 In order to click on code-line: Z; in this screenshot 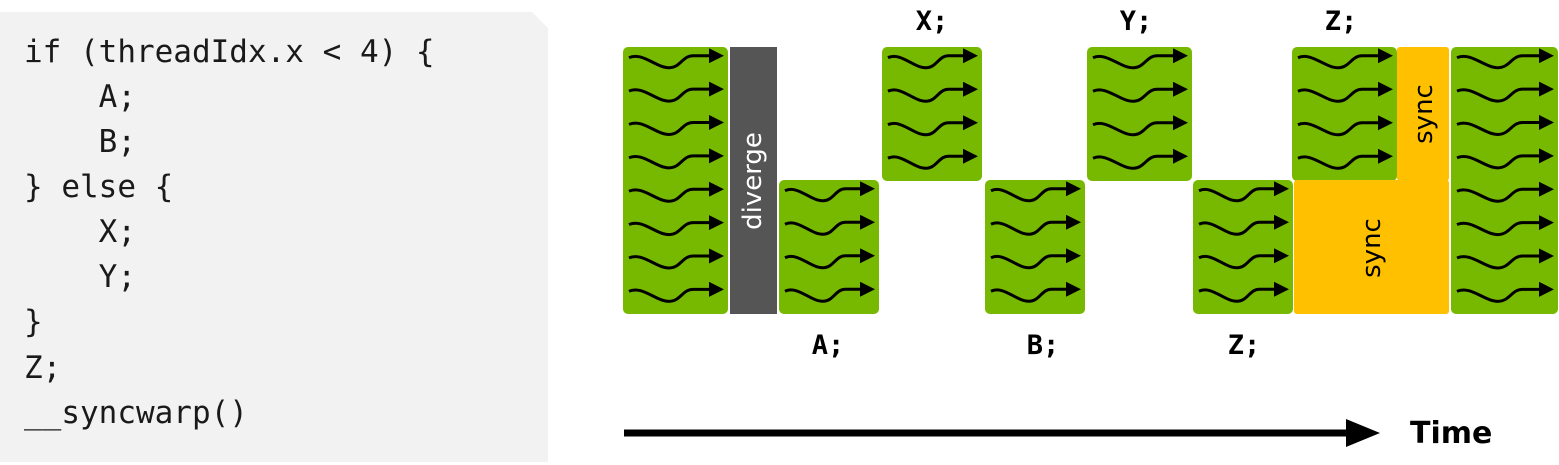, I will do `click(43, 368)`.